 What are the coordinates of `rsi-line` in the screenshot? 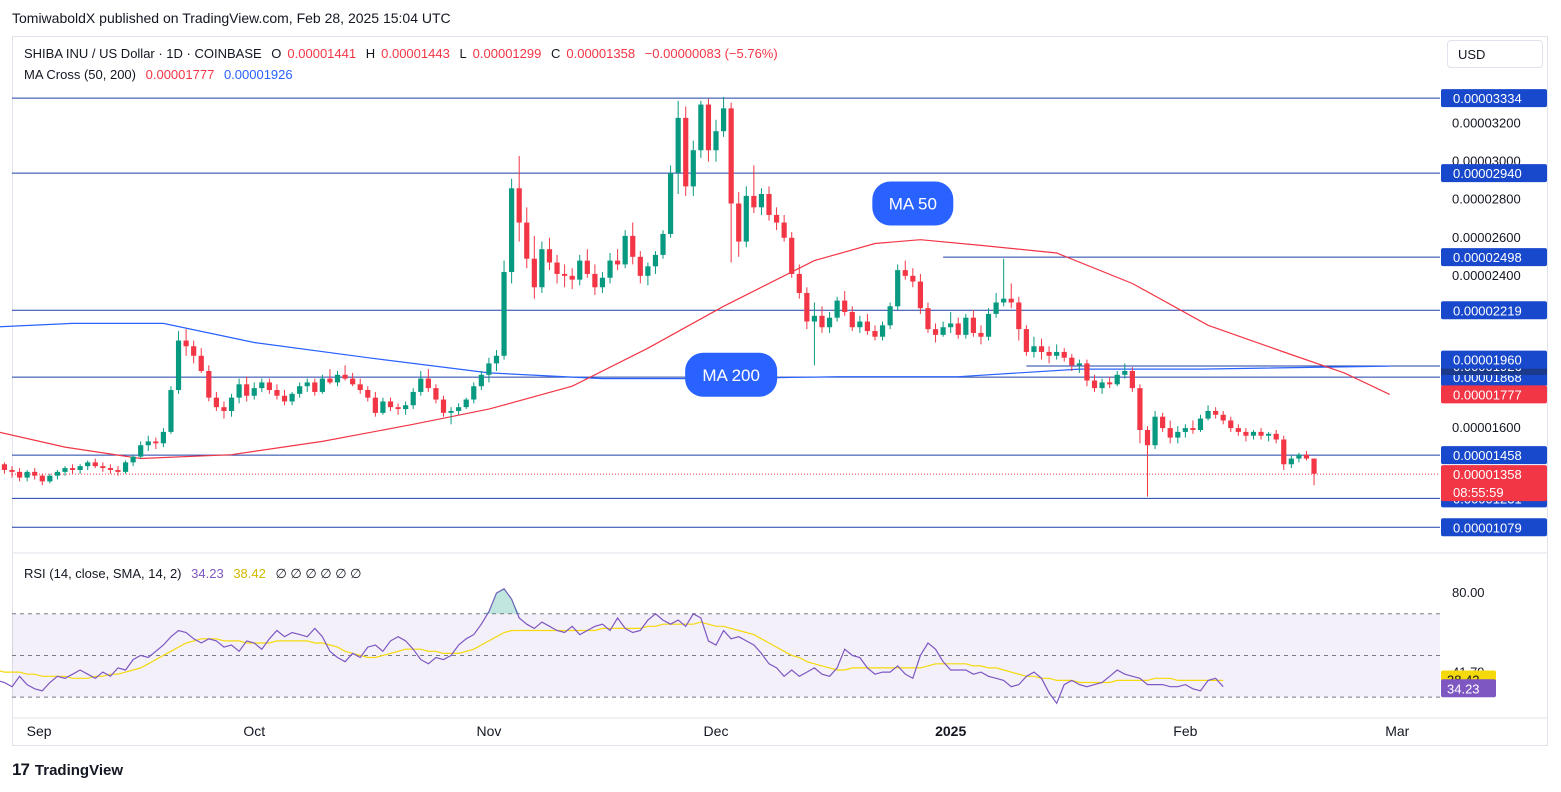 It's located at (612, 646).